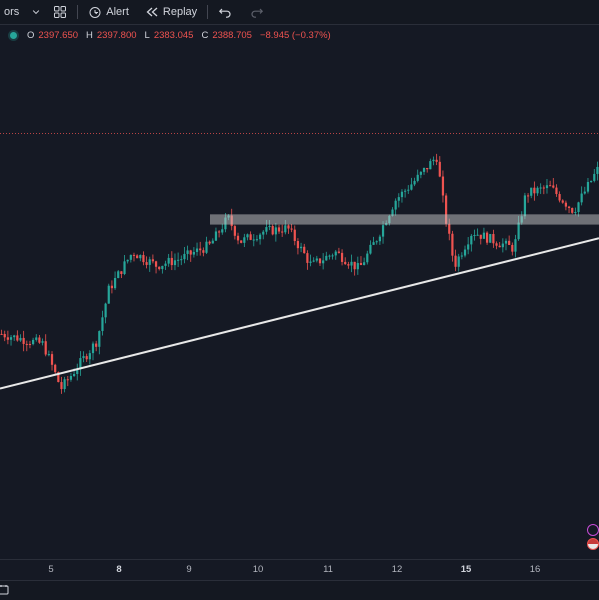 The image size is (599, 600). I want to click on time-axis: 5 8 9 10 11 12 15 16, so click(299, 569).